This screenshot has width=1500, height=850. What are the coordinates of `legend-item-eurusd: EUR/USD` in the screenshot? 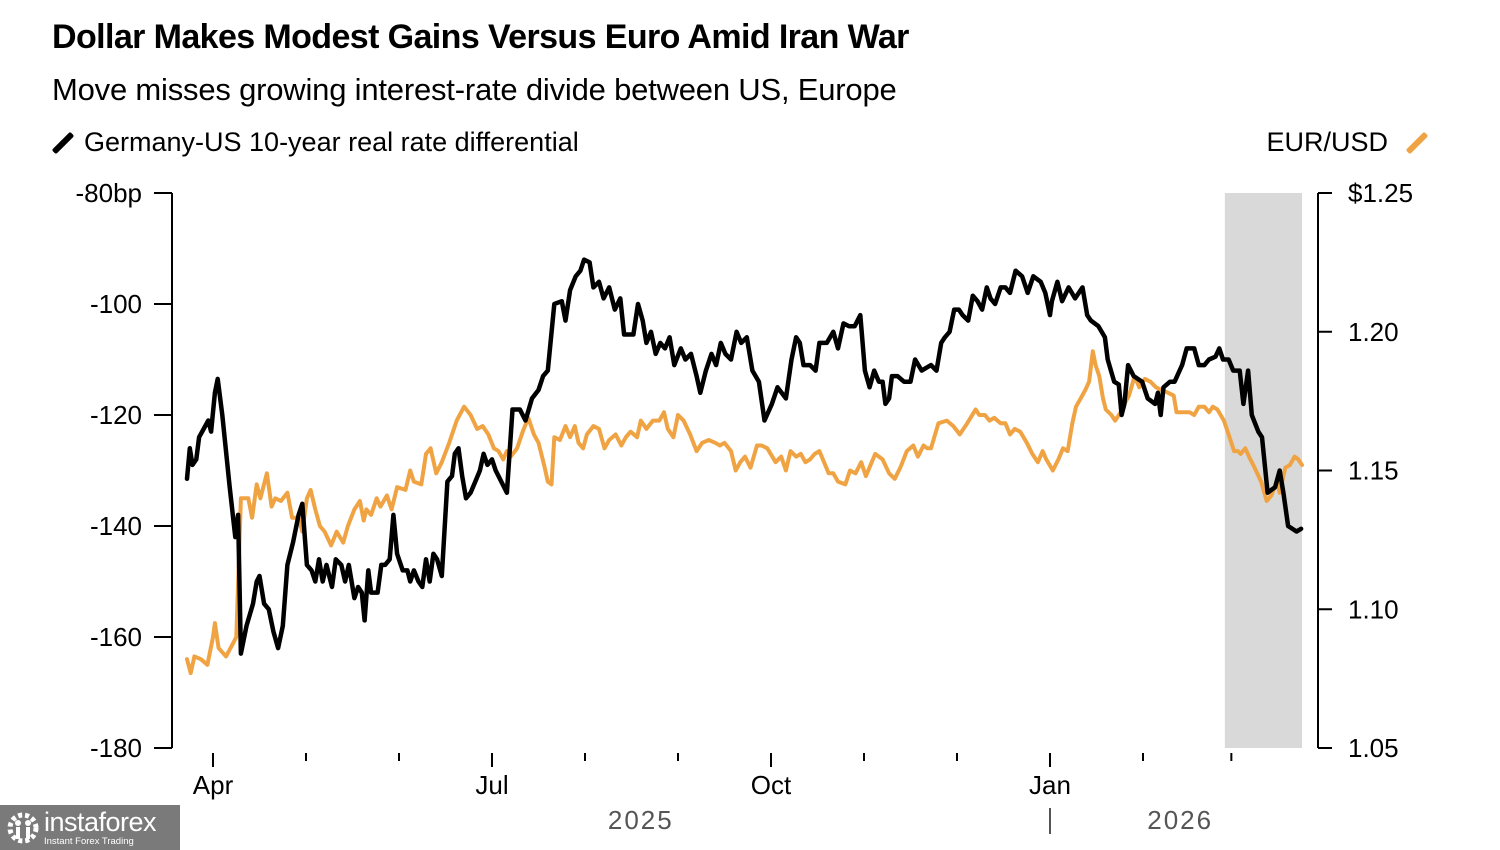 It's located at (1347, 142).